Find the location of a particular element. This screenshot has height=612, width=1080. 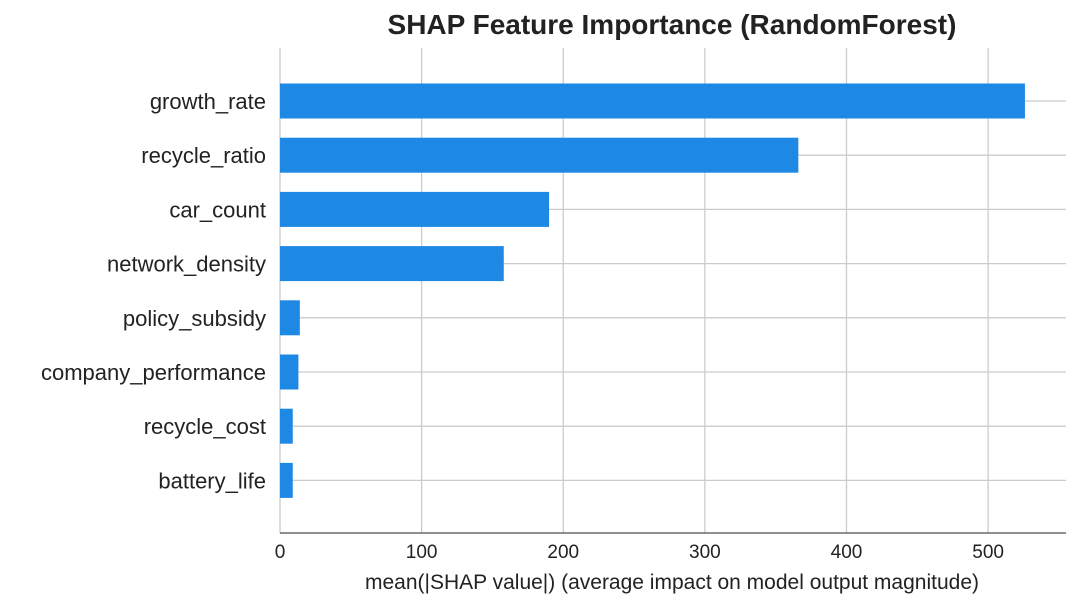

x-tick-label: 200 is located at coordinates (563, 552).